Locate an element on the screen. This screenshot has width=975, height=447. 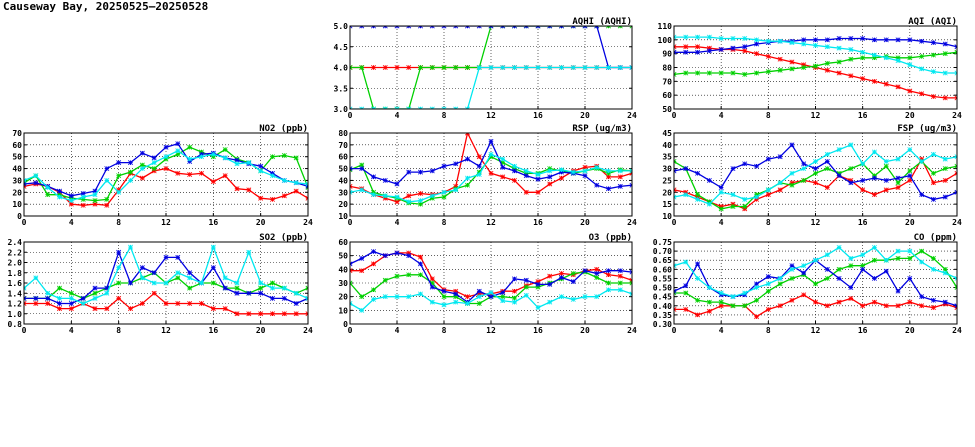
y-tick-label: 110 is located at coordinates (665, 26).